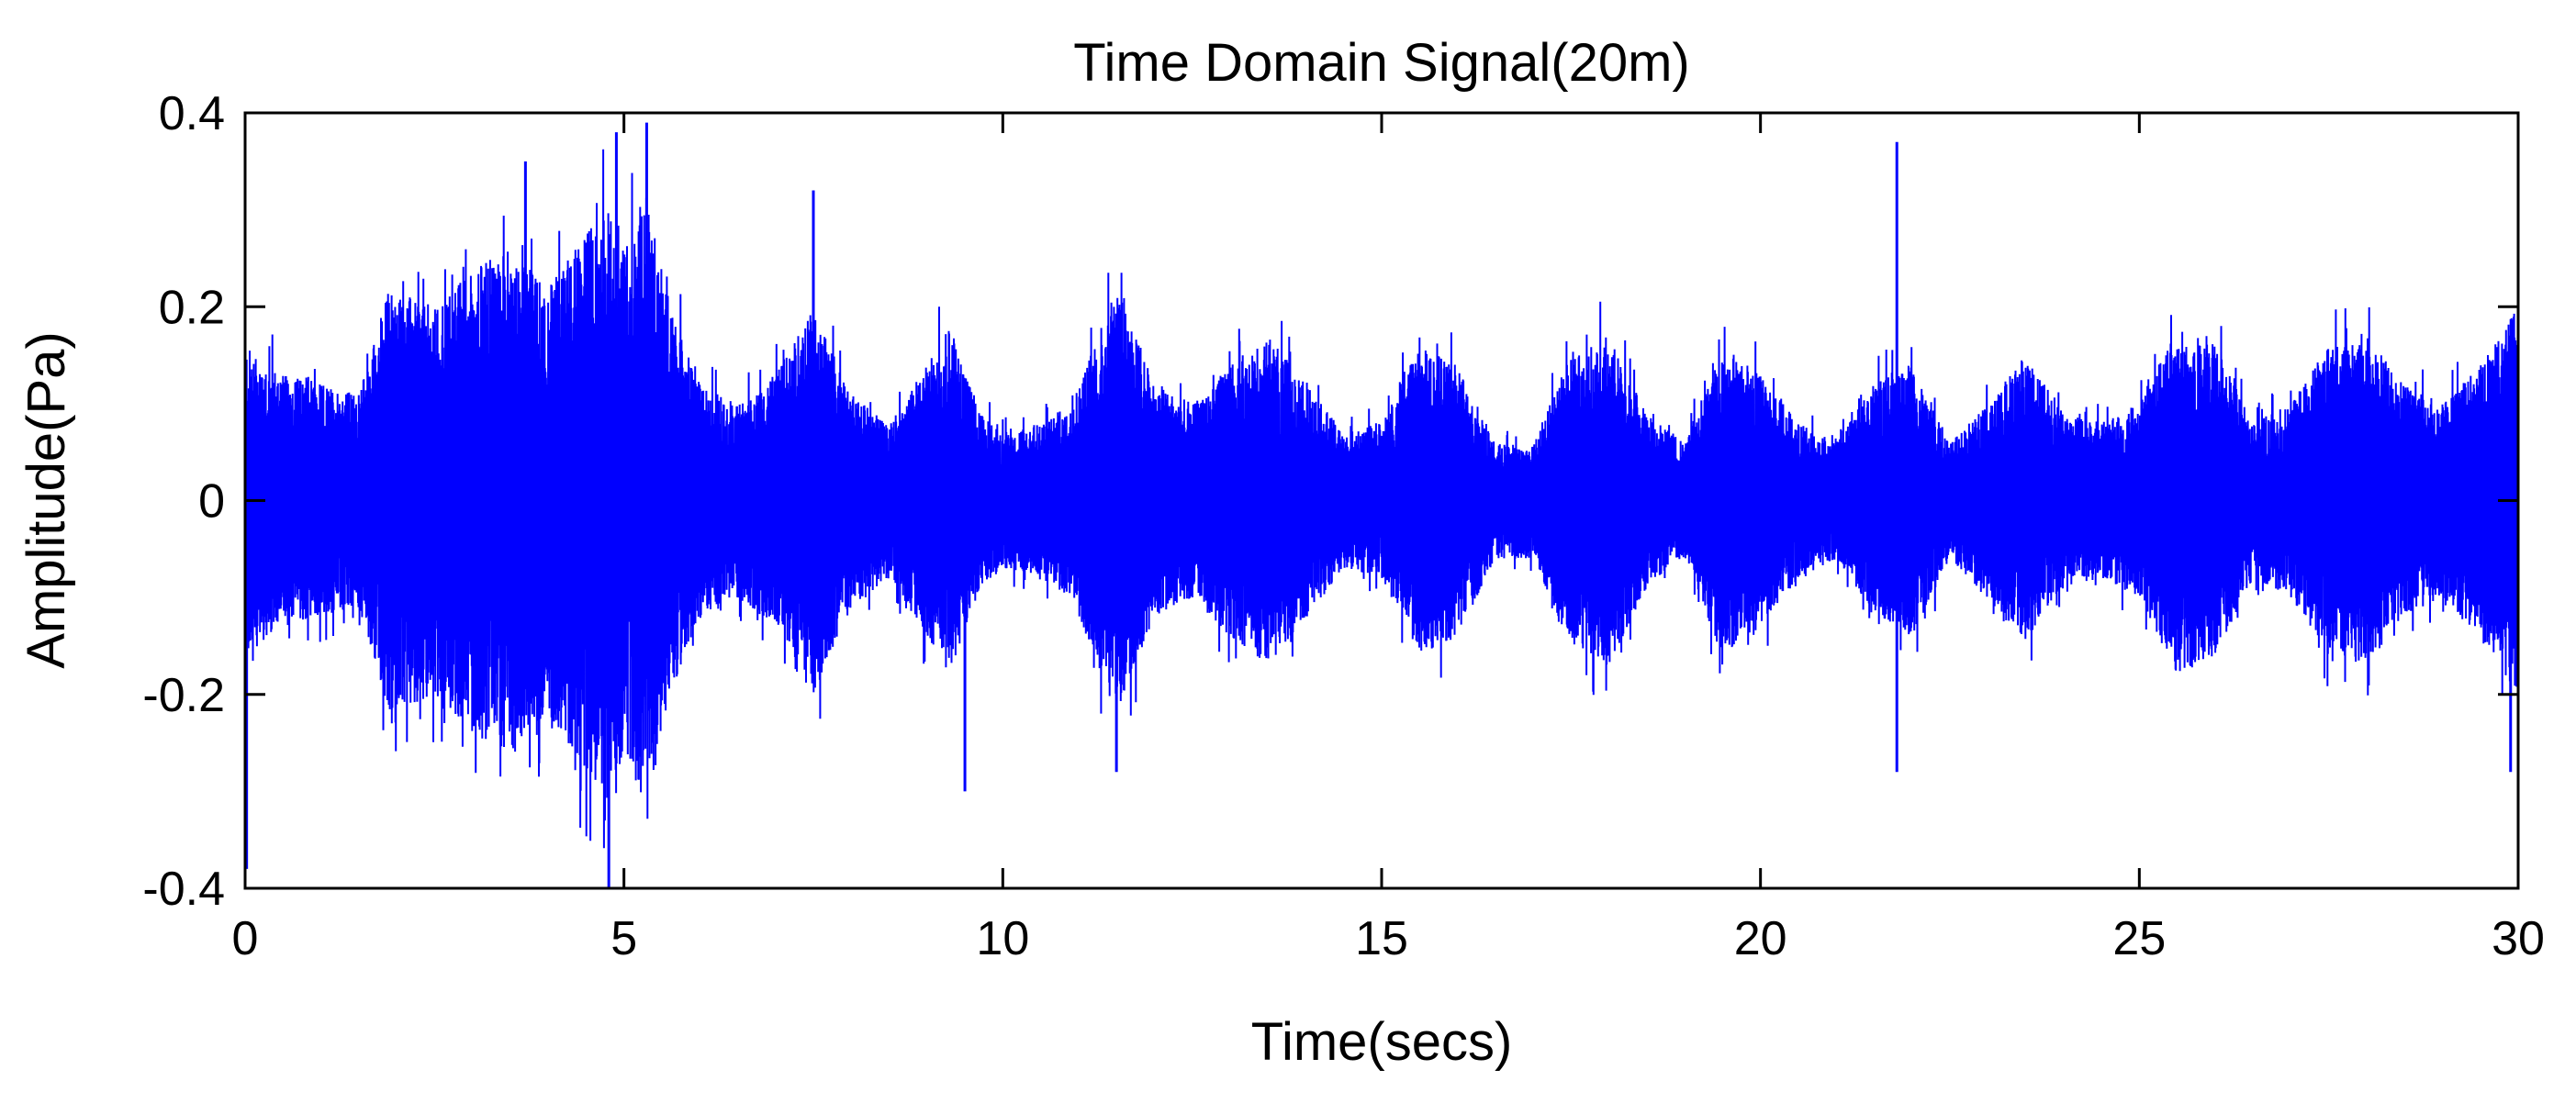 The image size is (2576, 1103). Describe the element at coordinates (192, 113) in the screenshot. I see `y-tick-label: 0.4` at that location.